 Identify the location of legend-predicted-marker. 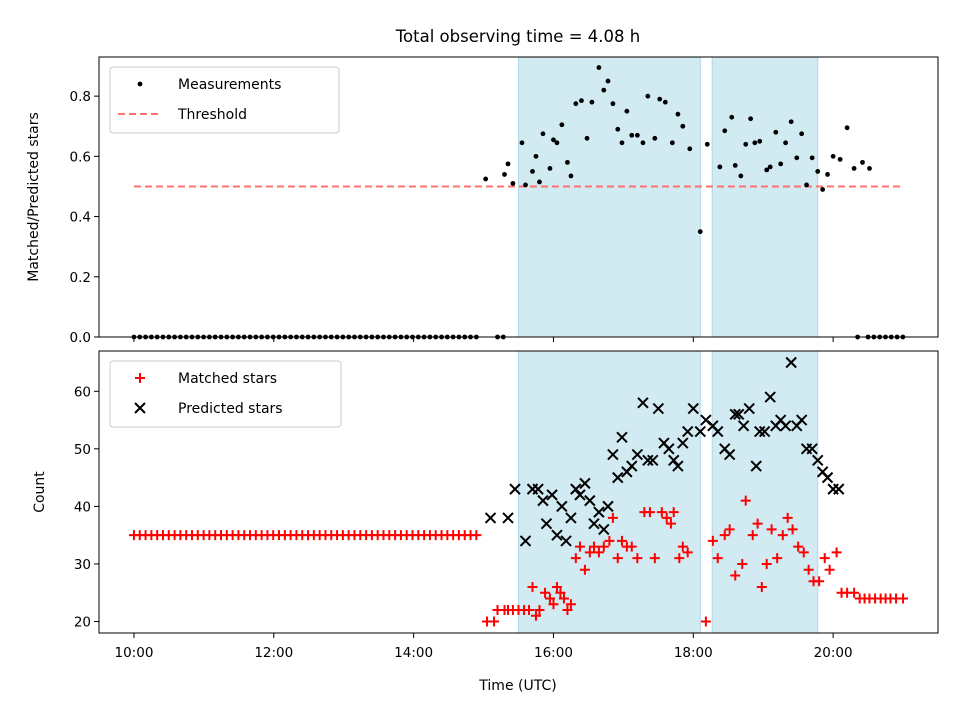
(140, 408).